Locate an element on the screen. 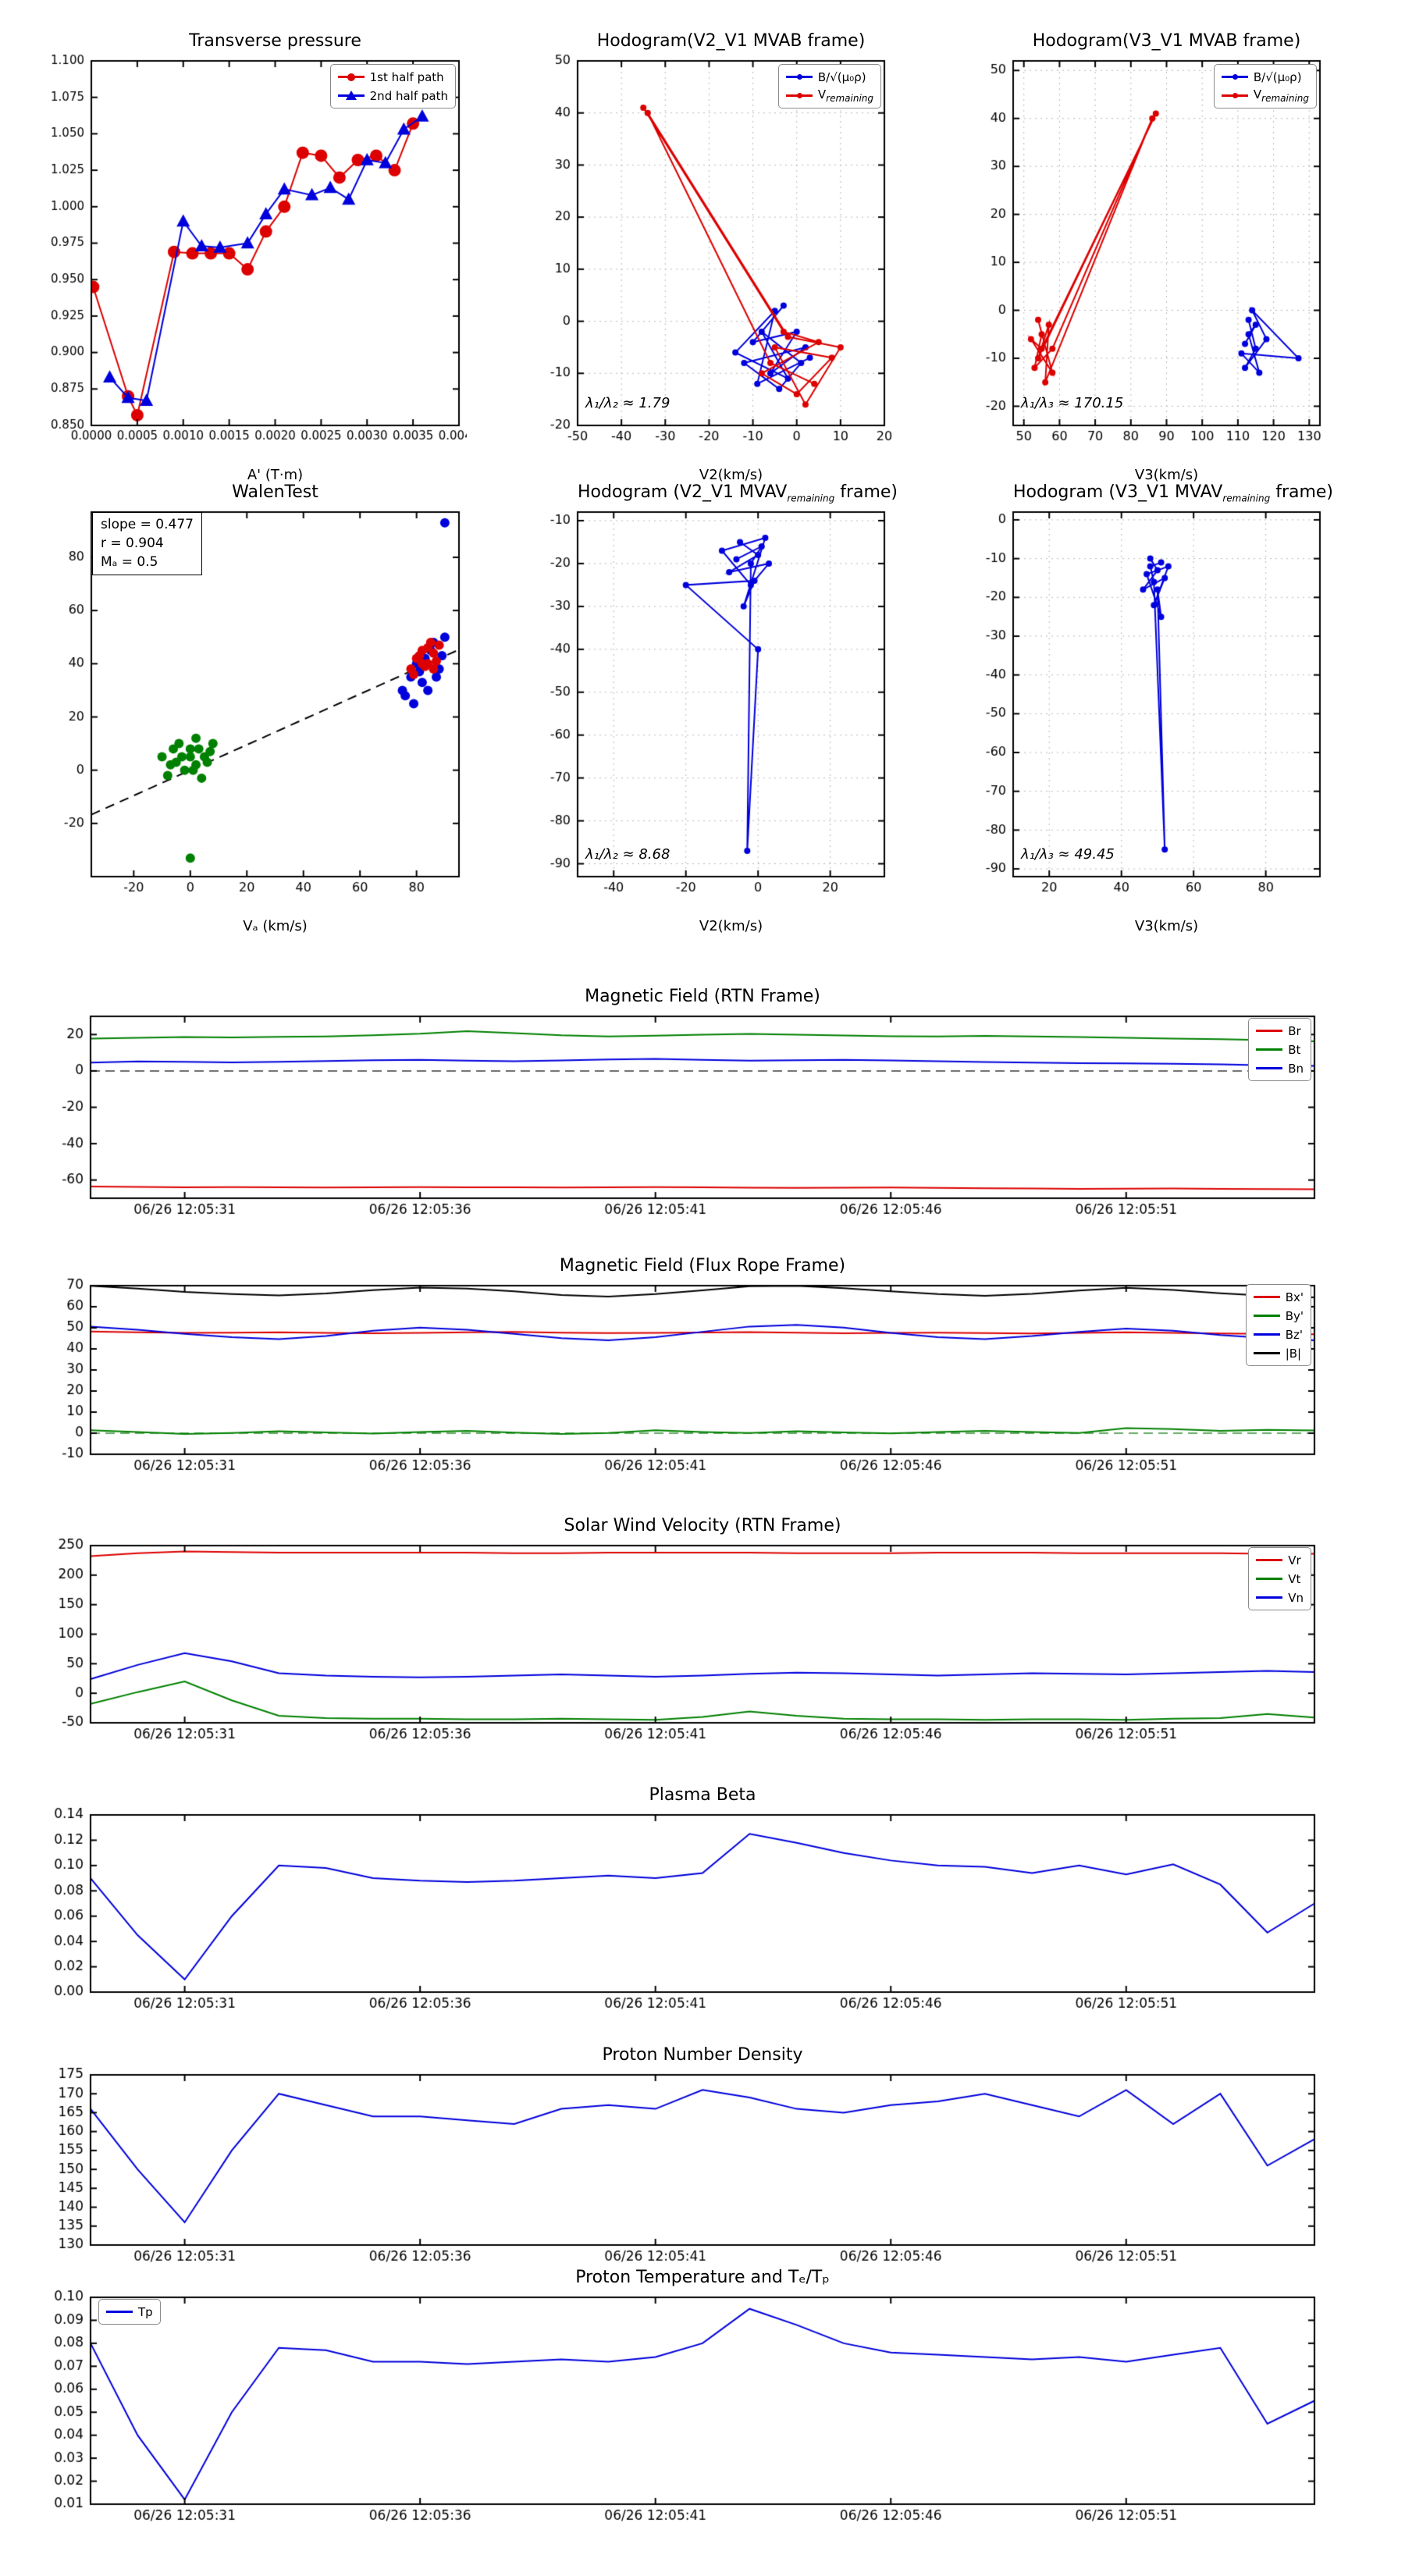 The width and height of the screenshot is (1405, 2576). chart-title: Plasma Beta is located at coordinates (703, 1795).